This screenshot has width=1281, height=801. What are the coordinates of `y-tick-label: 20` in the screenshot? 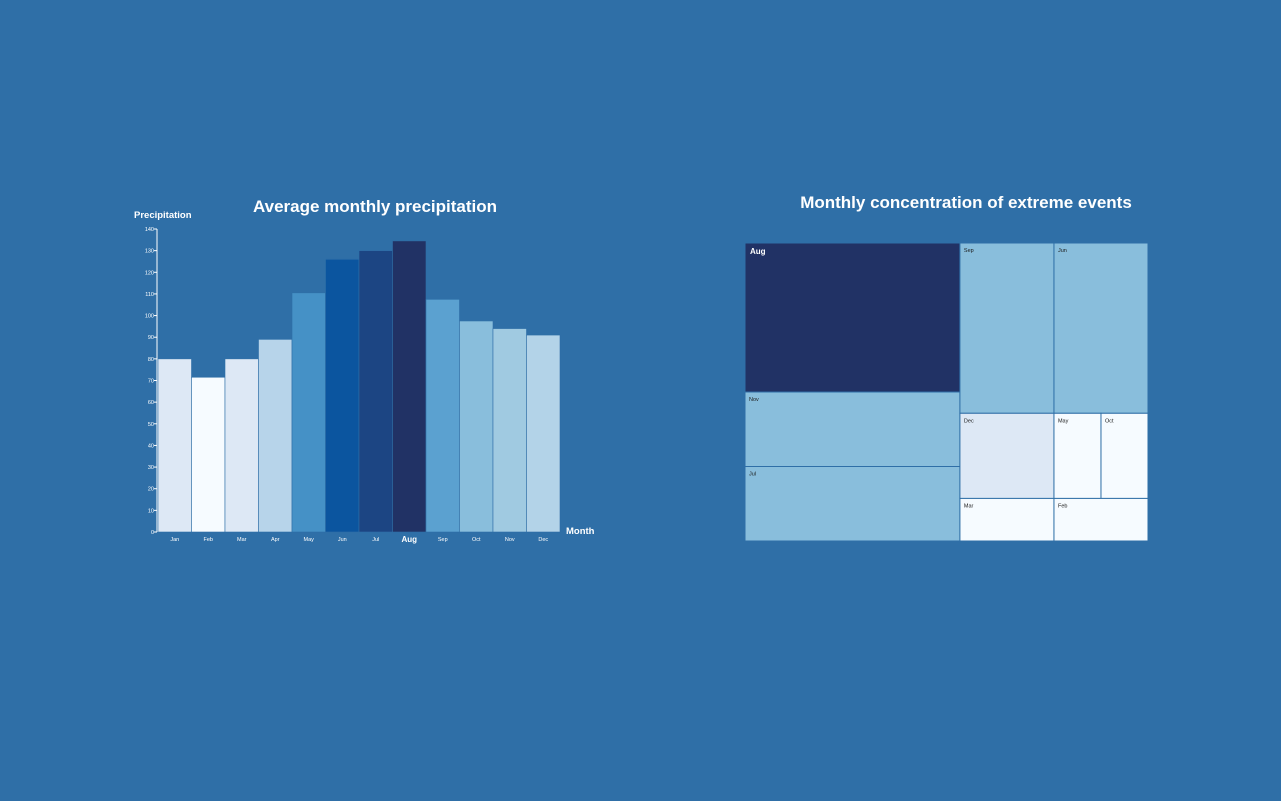 It's located at (151, 490).